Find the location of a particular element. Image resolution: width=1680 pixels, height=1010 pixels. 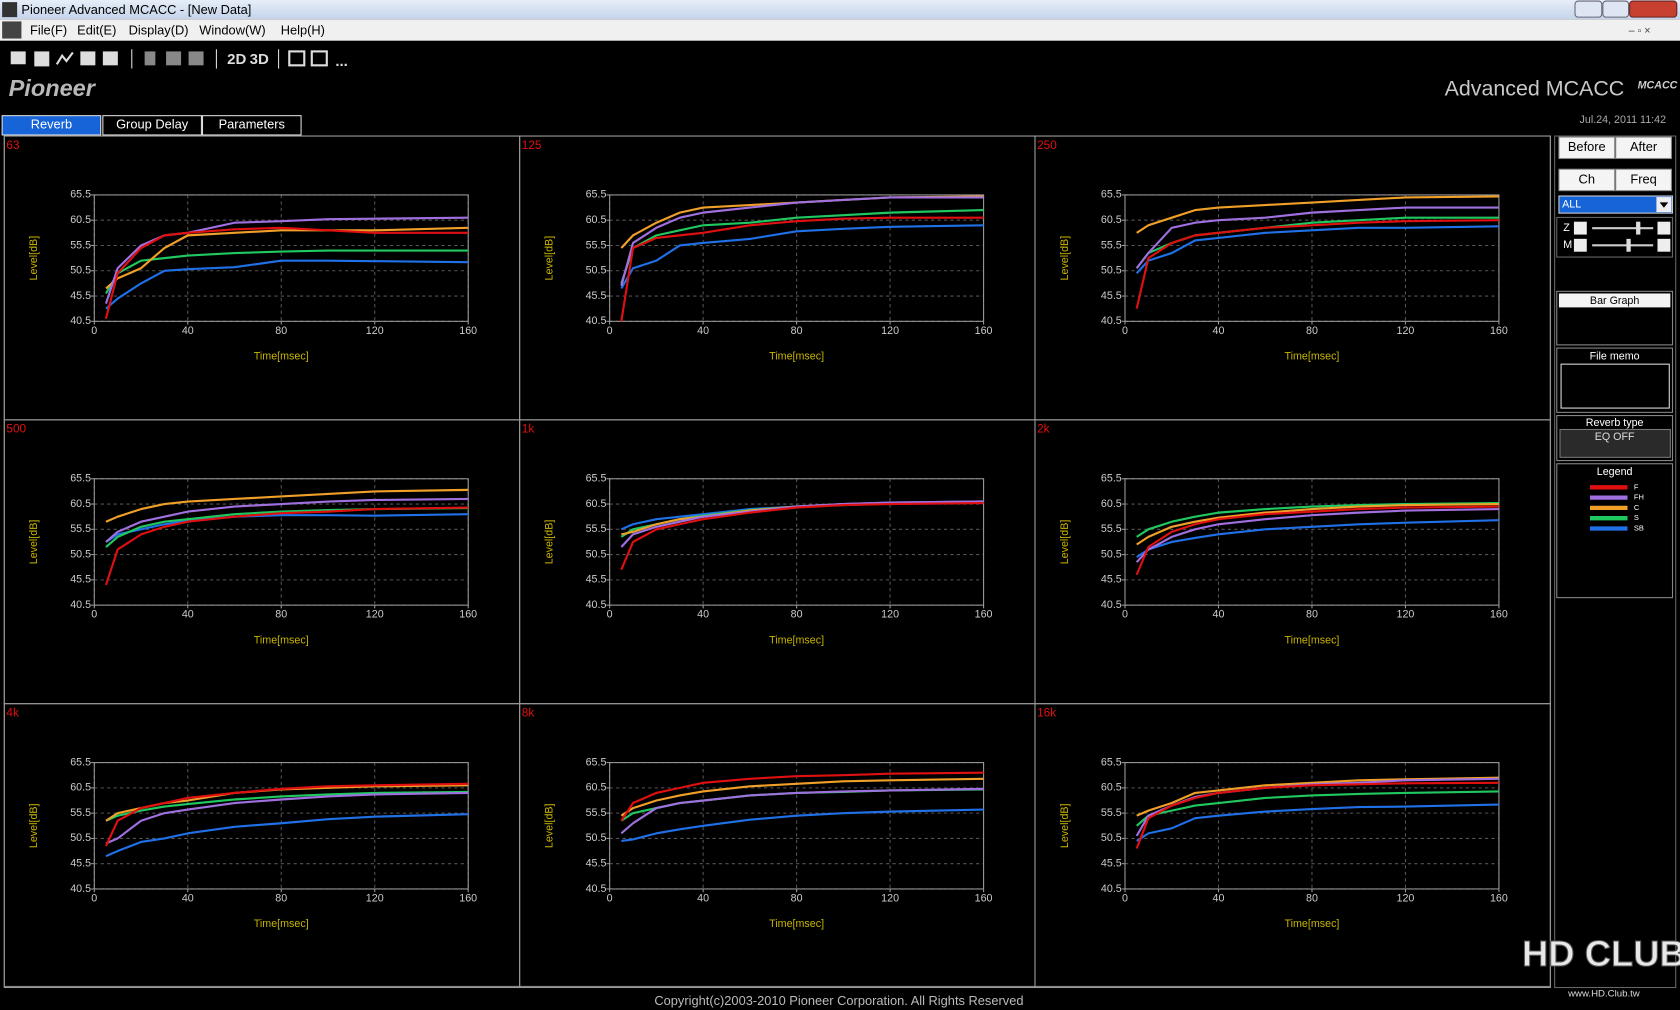

paste-icon is located at coordinates (196, 58).